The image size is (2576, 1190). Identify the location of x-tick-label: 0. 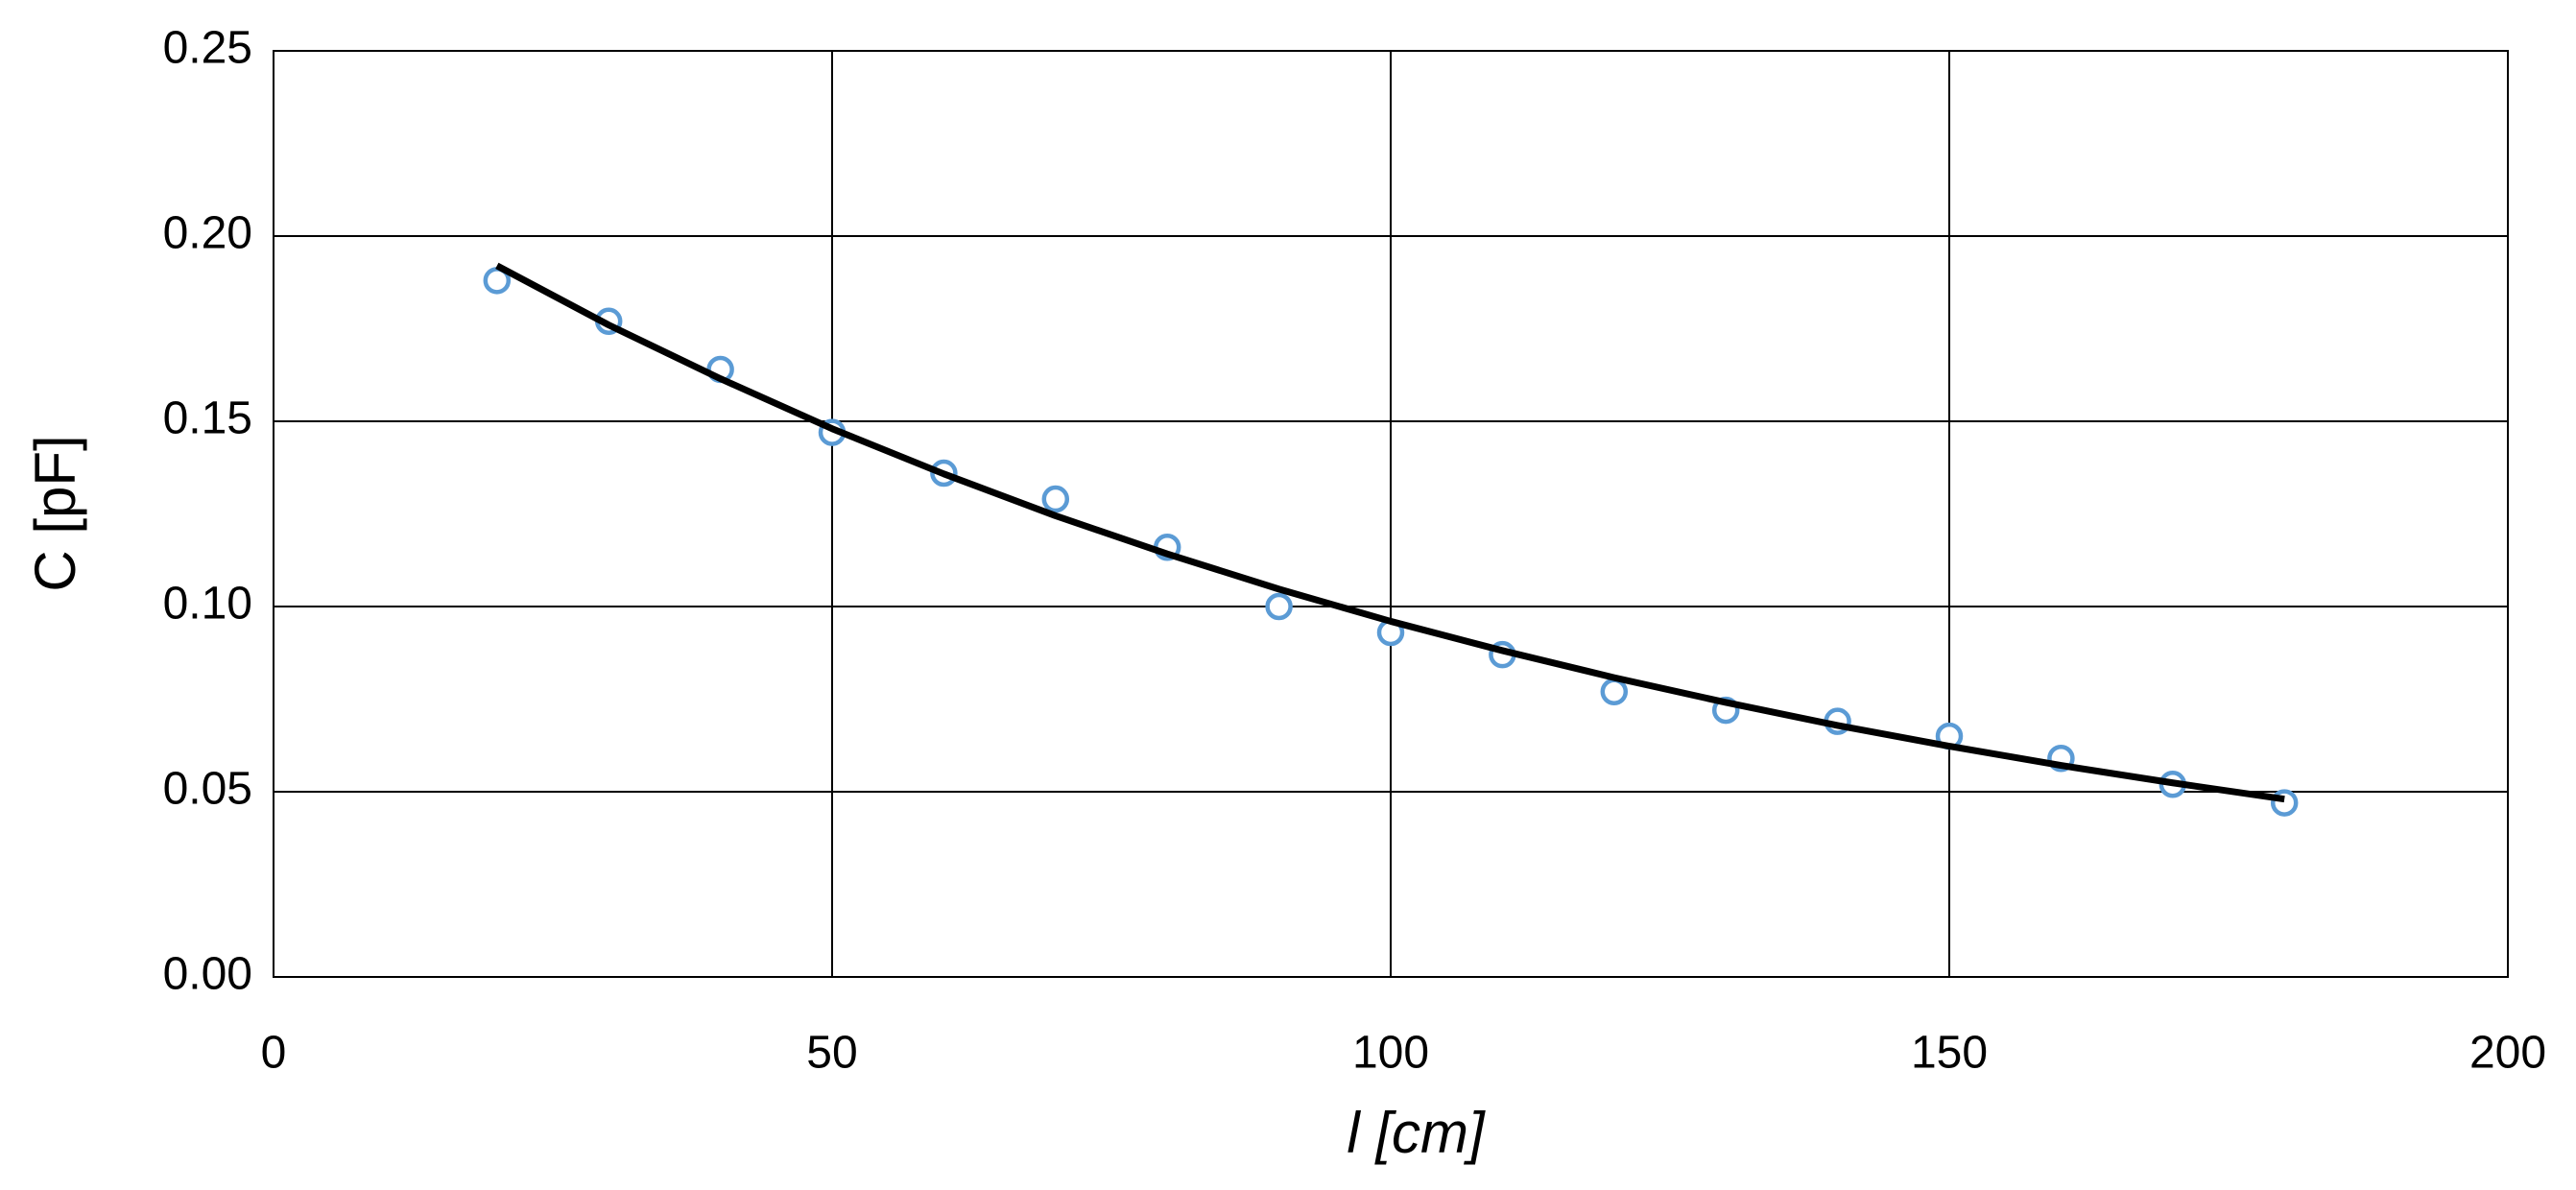
(274, 1053).